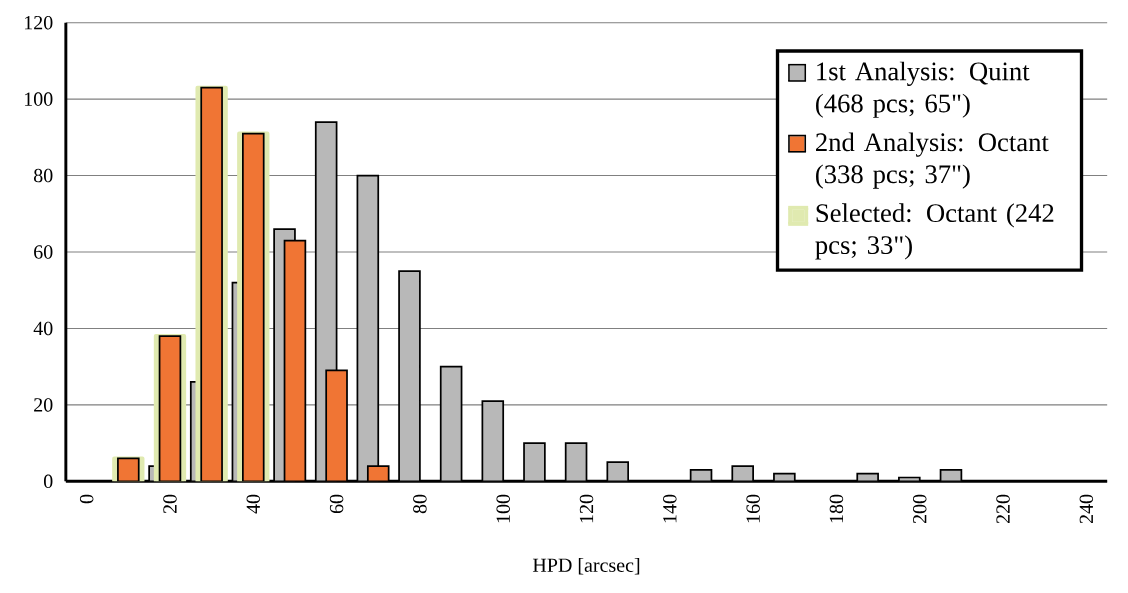 This screenshot has width=1128, height=593. I want to click on y-tick-label: 40, so click(43, 328).